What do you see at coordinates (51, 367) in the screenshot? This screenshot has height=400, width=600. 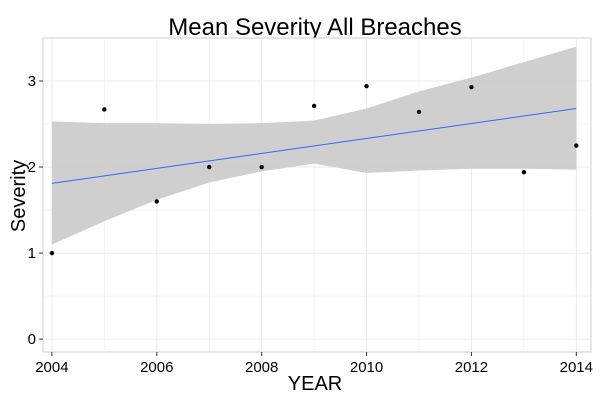 I see `x-tick-label: 2004` at bounding box center [51, 367].